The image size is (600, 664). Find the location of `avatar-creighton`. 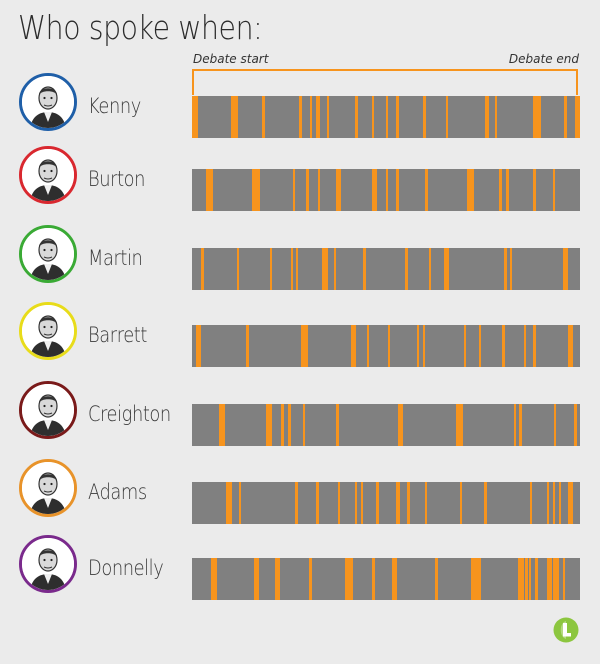

avatar-creighton is located at coordinates (48, 410).